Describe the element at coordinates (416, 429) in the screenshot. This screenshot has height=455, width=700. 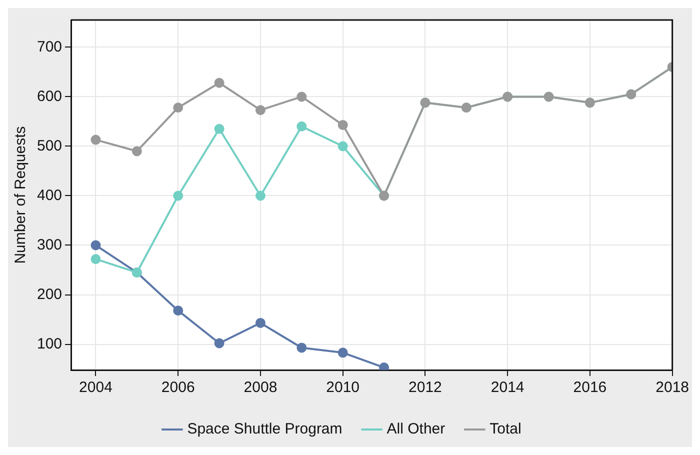
I see `legend-label: All Other` at that location.